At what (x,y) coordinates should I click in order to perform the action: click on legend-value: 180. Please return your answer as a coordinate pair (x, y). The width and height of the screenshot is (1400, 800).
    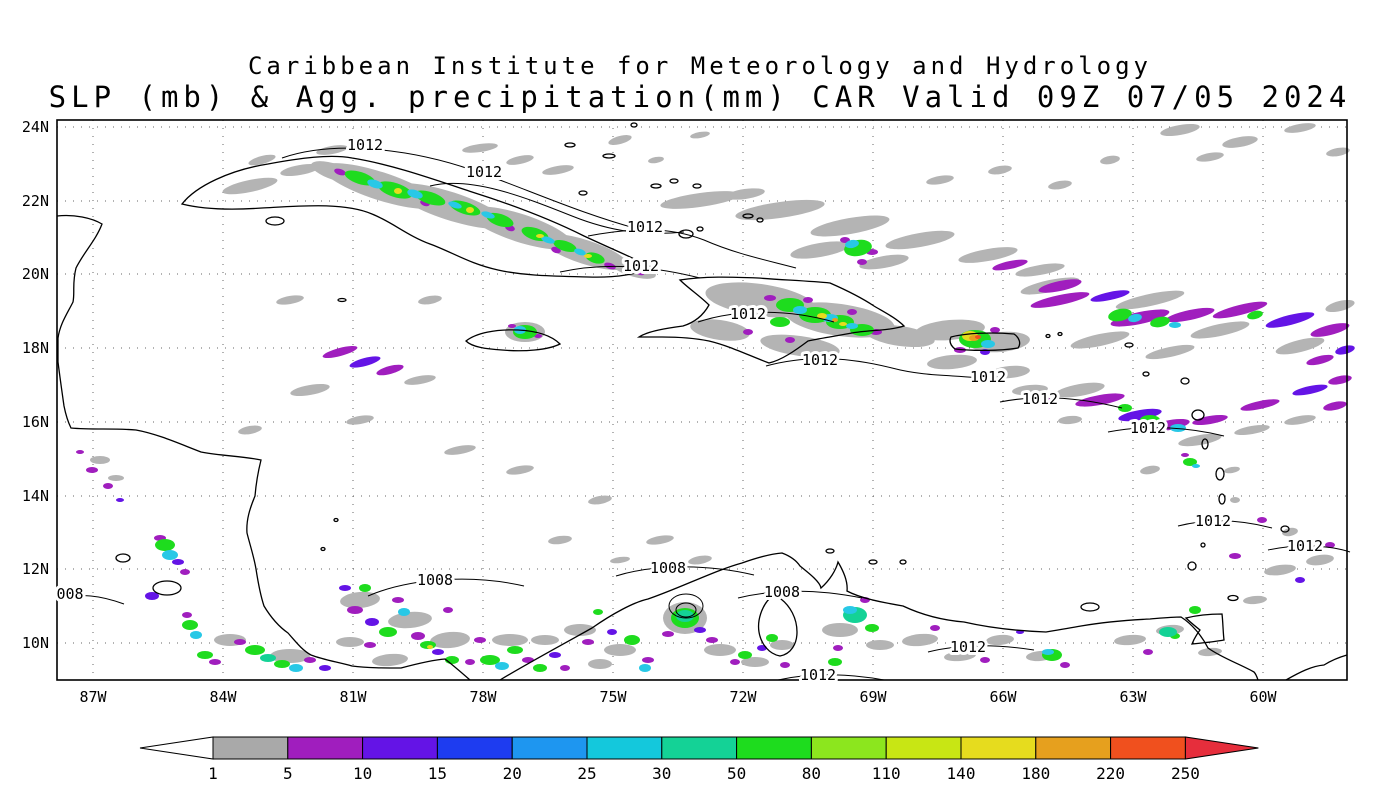
    Looking at the image, I should click on (1035, 773).